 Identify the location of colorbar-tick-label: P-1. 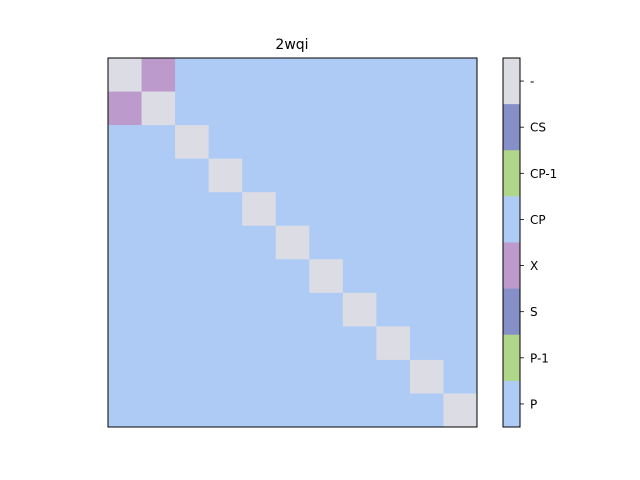
(539, 358).